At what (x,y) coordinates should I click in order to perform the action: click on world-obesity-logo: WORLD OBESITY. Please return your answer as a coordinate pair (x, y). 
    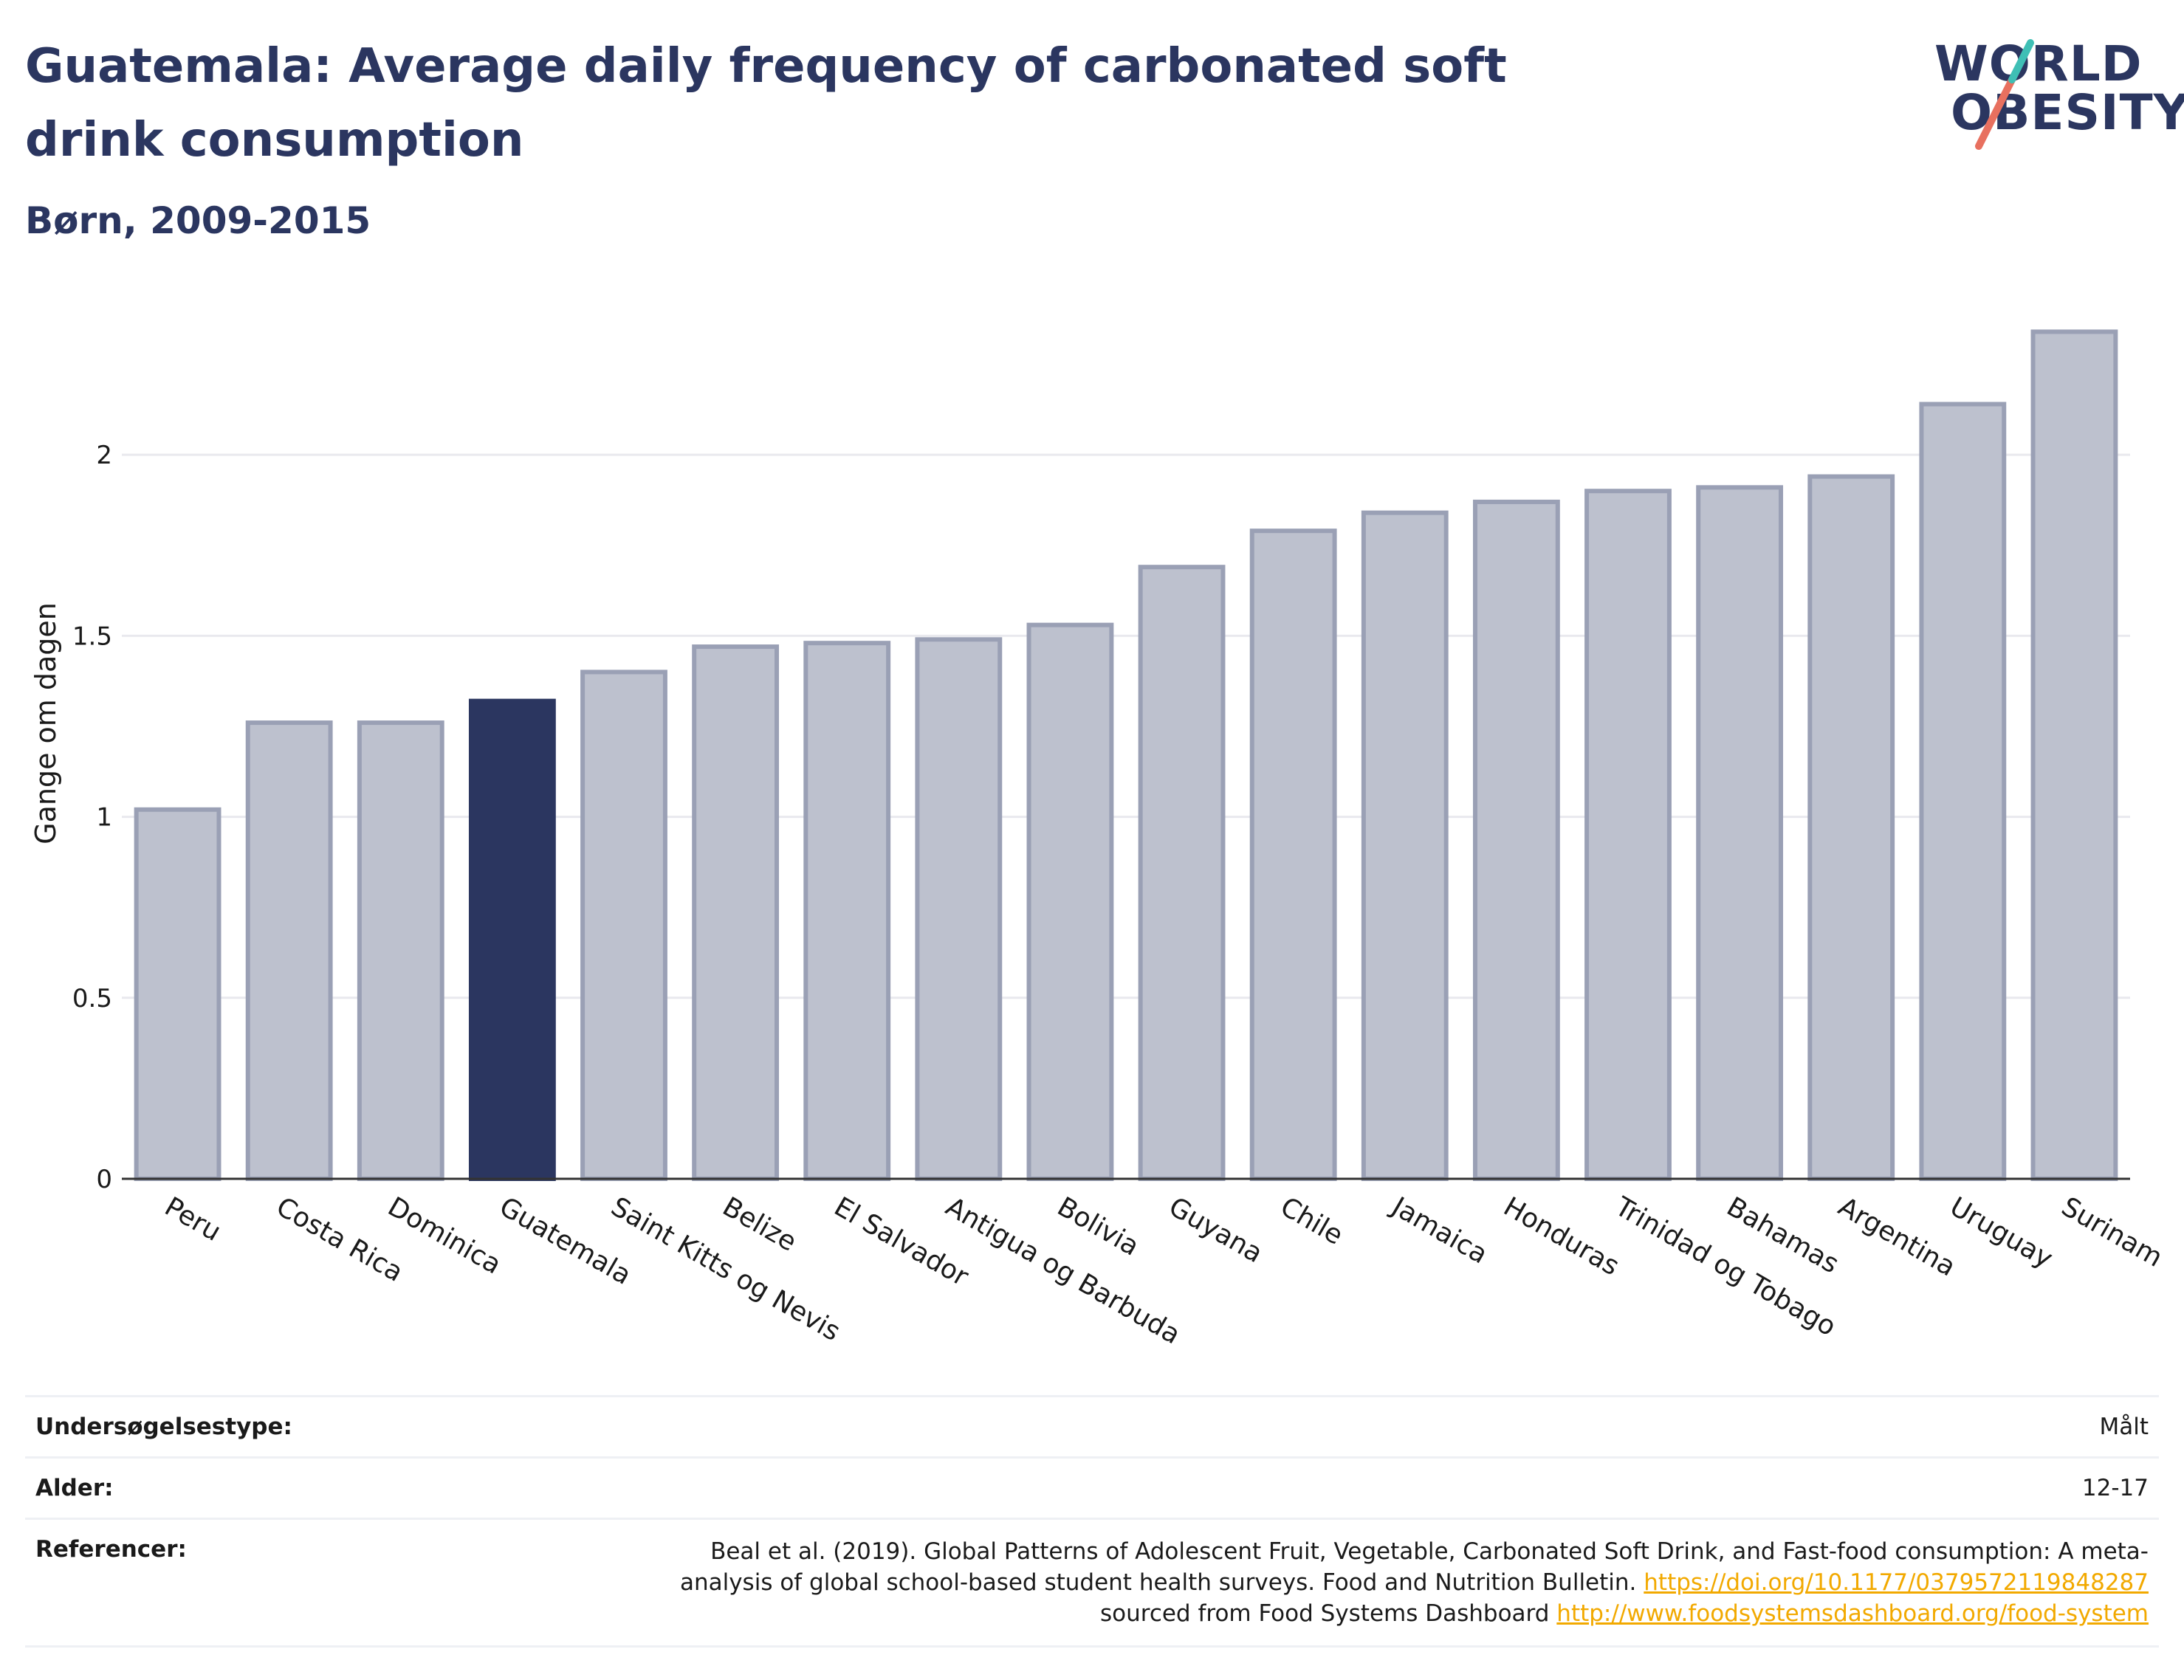
    Looking at the image, I should click on (2059, 94).